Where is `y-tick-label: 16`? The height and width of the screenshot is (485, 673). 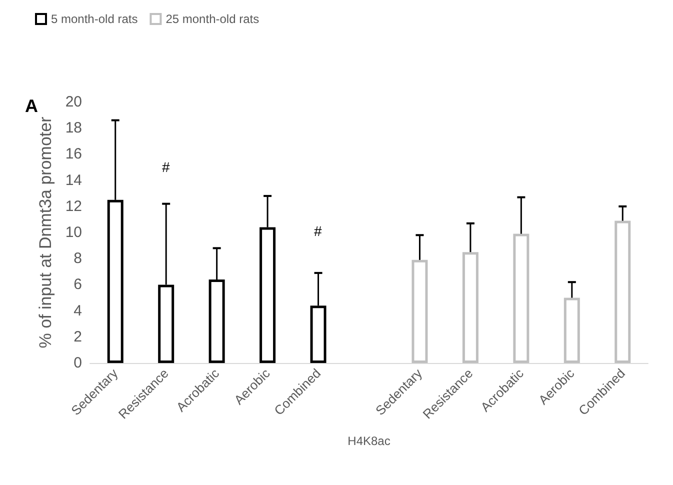 y-tick-label: 16 is located at coordinates (73, 154).